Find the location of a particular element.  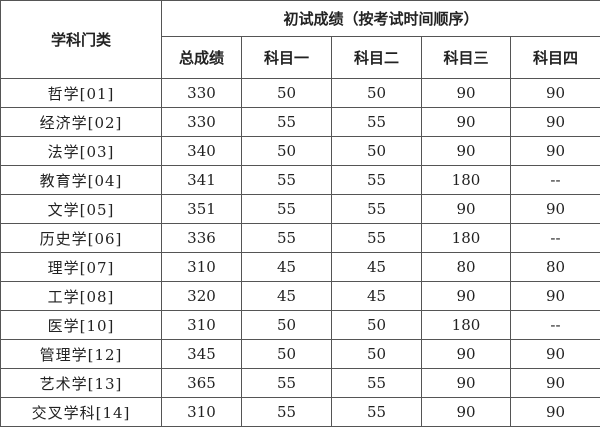

total-score-cell: 365 is located at coordinates (202, 383).